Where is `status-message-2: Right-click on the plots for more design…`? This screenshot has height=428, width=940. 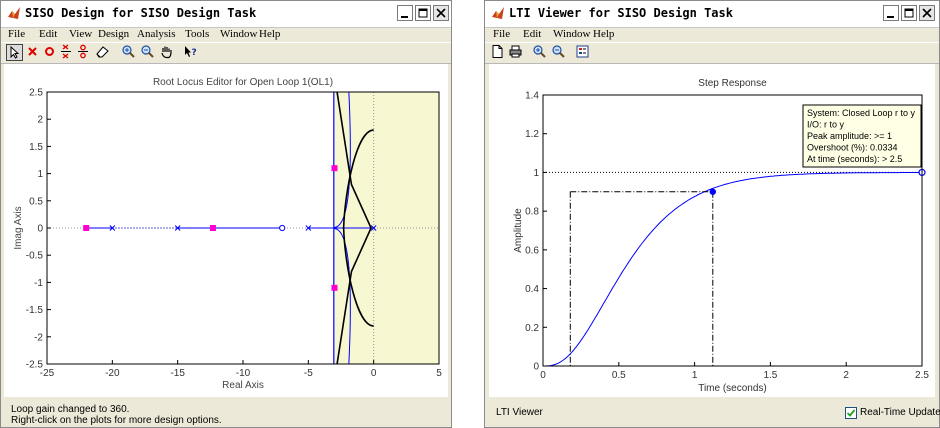
status-message-2: Right-click on the plots for more design… is located at coordinates (116, 420).